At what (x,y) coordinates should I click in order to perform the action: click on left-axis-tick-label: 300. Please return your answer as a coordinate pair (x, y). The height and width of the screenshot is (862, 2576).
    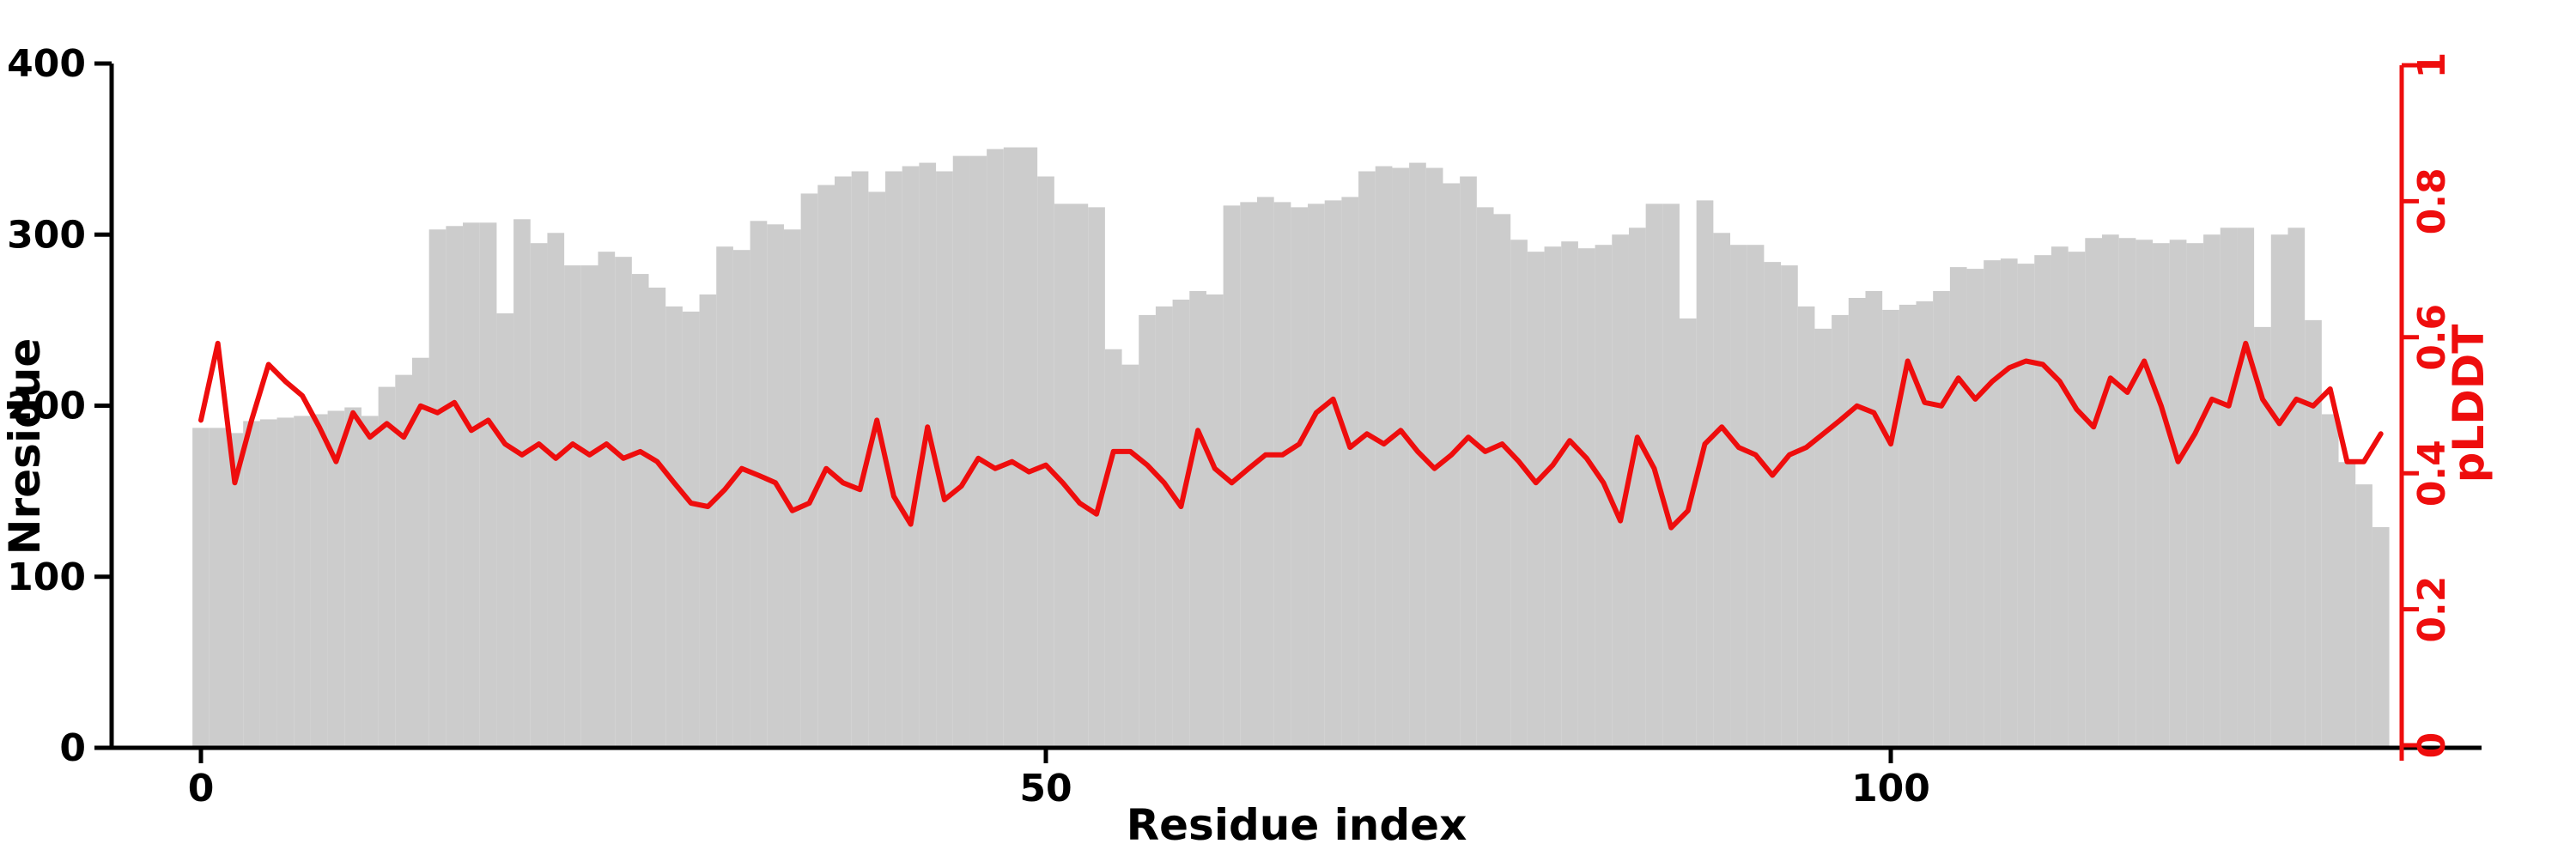
    Looking at the image, I should click on (46, 235).